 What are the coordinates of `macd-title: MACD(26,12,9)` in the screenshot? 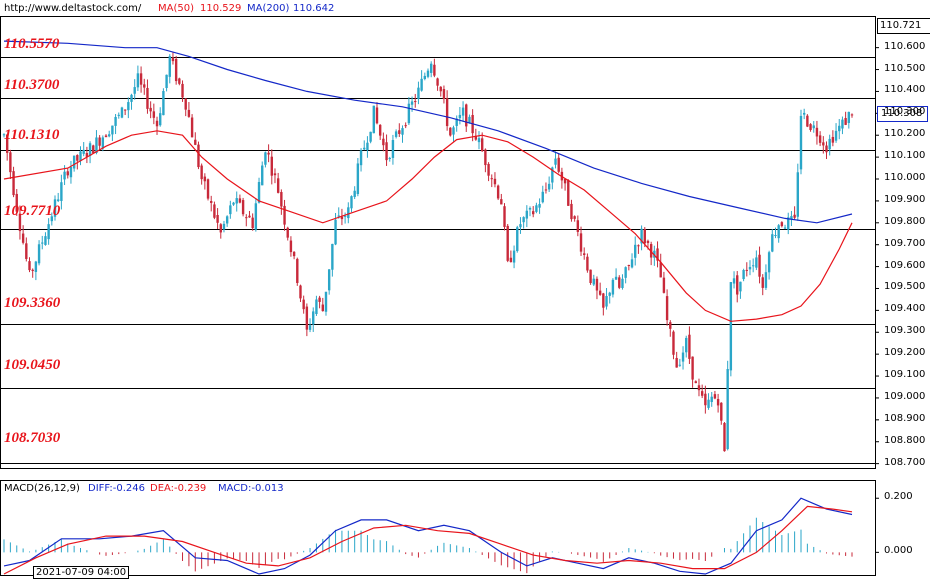 It's located at (42, 488).